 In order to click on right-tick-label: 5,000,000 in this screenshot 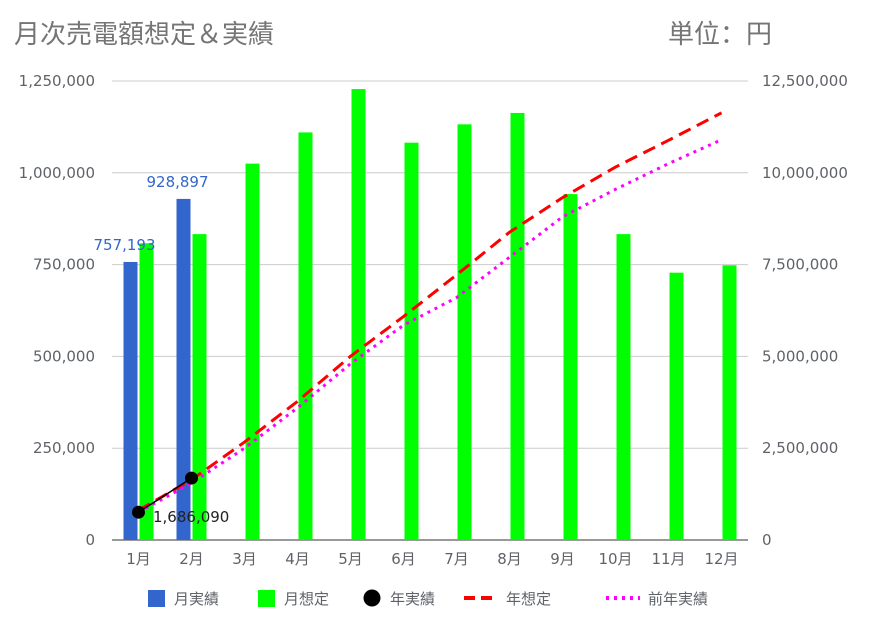, I will do `click(800, 356)`.